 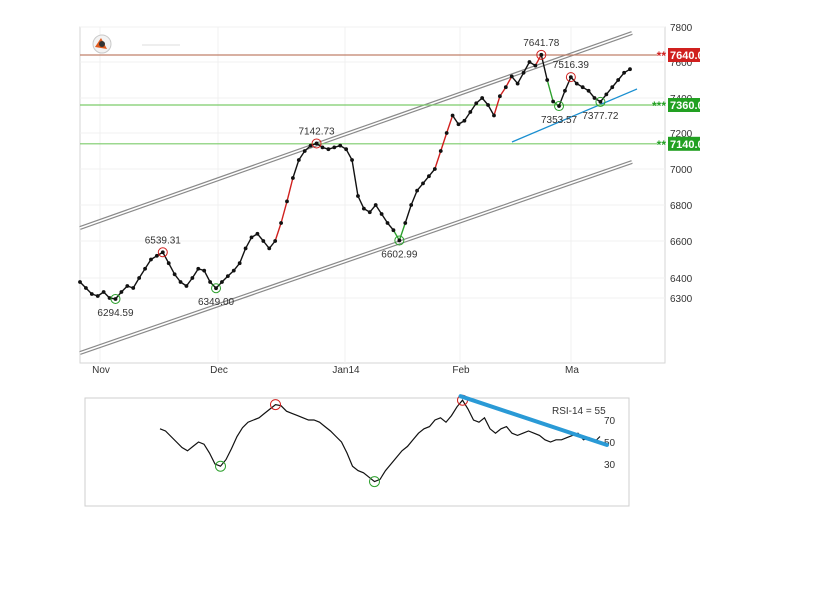 I want to click on y-tick-label: 7800, so click(x=681, y=28).